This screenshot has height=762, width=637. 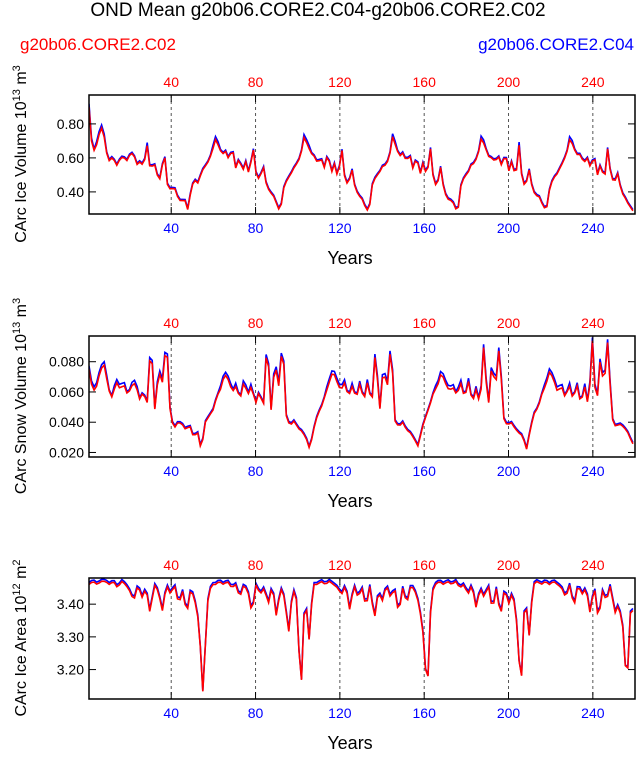 I want to click on ytick-label: 3.30, so click(x=70, y=637).